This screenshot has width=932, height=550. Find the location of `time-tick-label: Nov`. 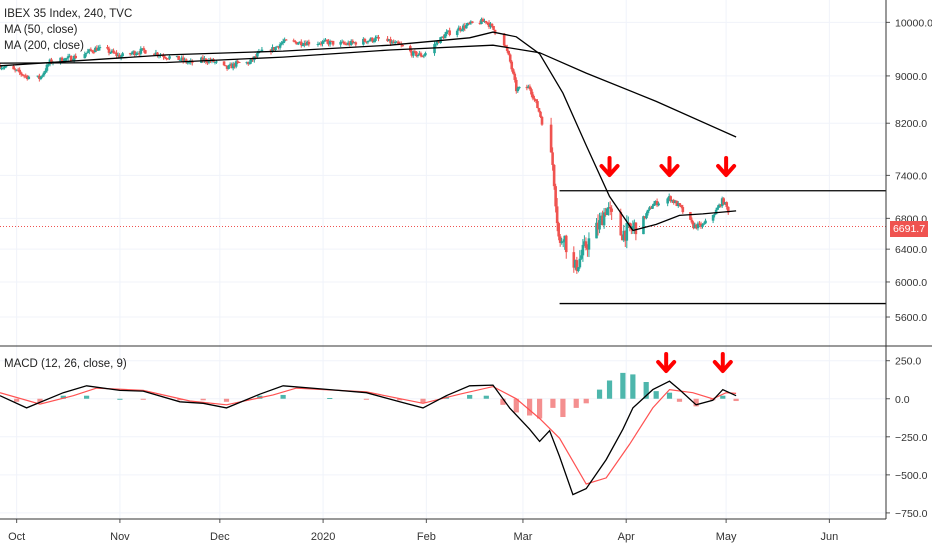

time-tick-label: Nov is located at coordinates (120, 537).